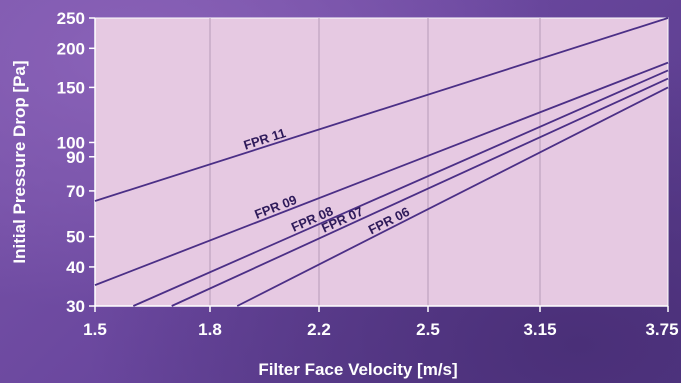 This screenshot has width=681, height=383. I want to click on y-tick-label: 200, so click(71, 48).